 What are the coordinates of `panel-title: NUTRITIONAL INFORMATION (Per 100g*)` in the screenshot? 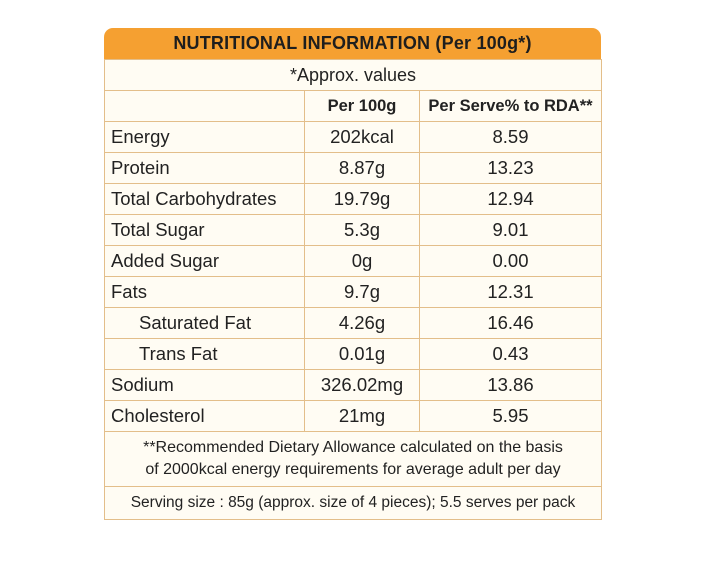 It's located at (352, 43).